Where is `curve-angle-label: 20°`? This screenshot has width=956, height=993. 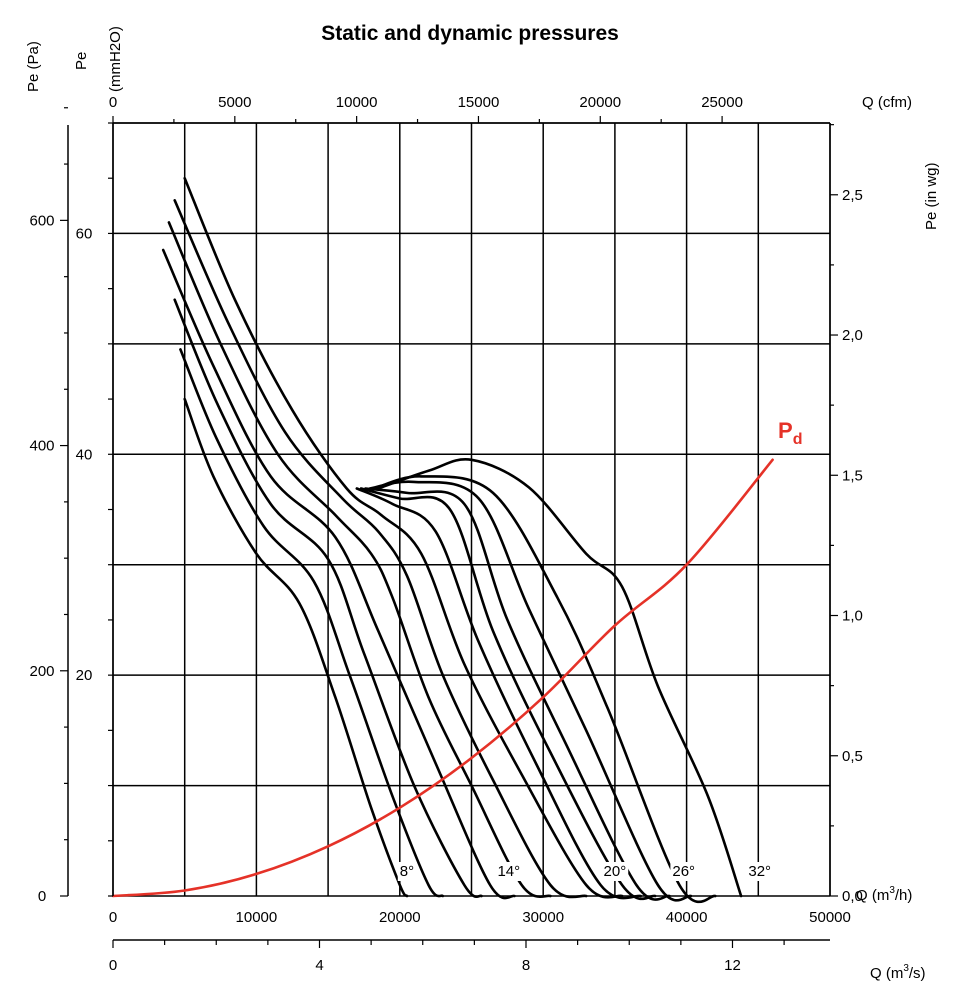 curve-angle-label: 20° is located at coordinates (615, 871).